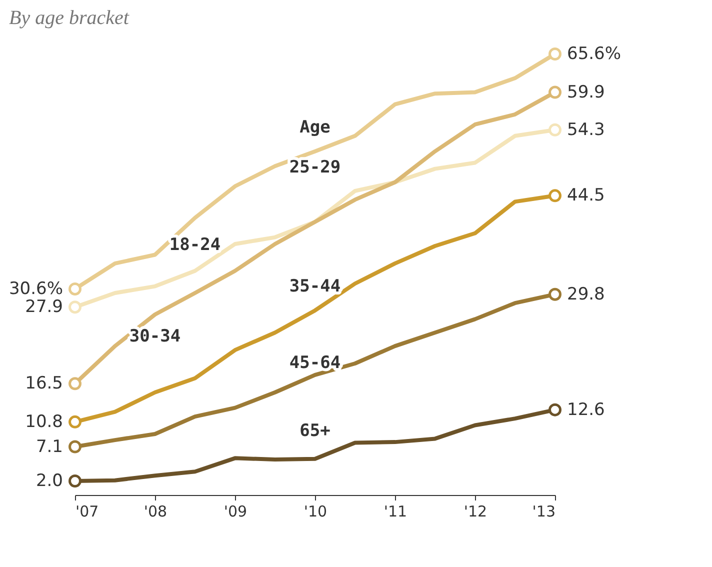 This screenshot has height=567, width=712. What do you see at coordinates (44, 422) in the screenshot?
I see `data-label: 10.8` at bounding box center [44, 422].